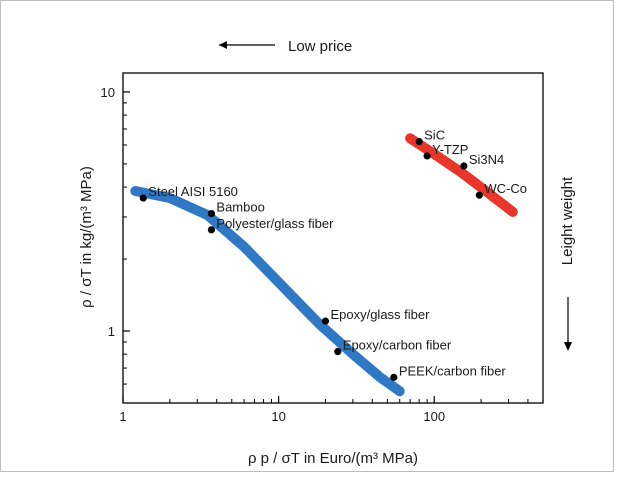  Describe the element at coordinates (505, 188) in the screenshot. I see `point-label: WC-Co` at that location.